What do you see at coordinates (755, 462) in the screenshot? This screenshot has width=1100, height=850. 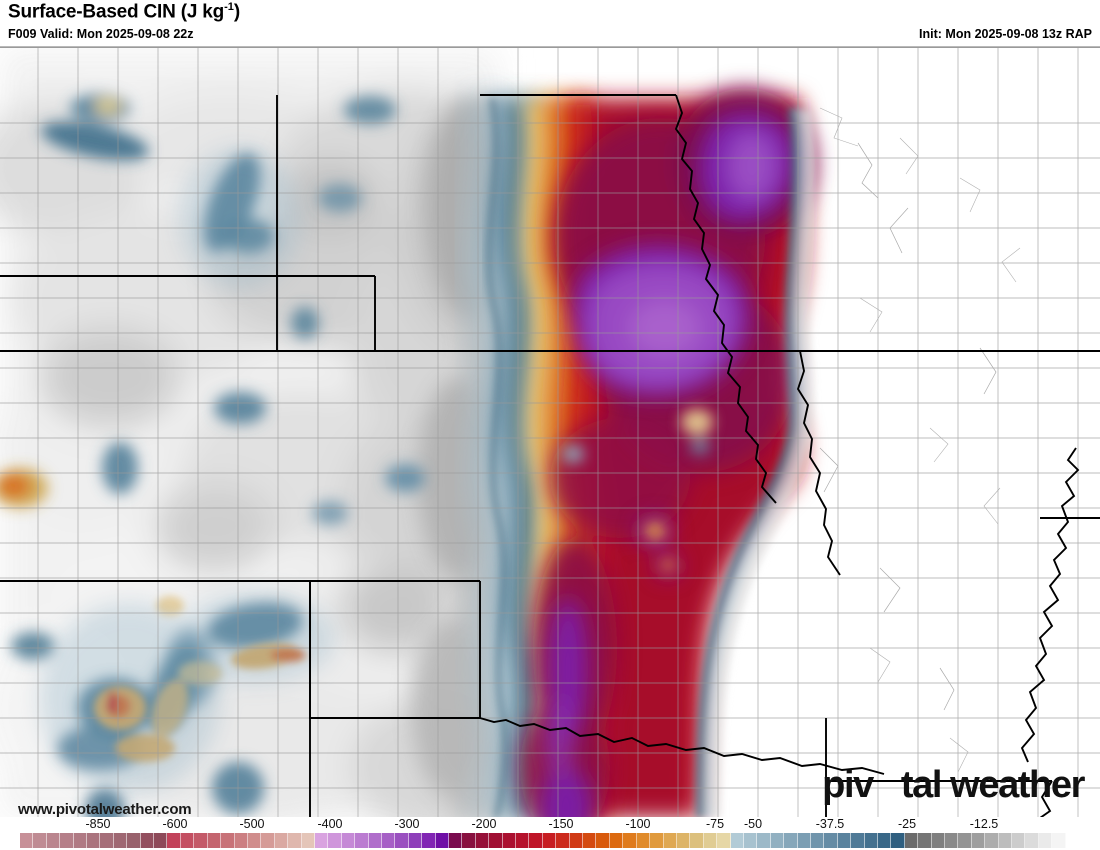 I see `eastern-rind` at bounding box center [755, 462].